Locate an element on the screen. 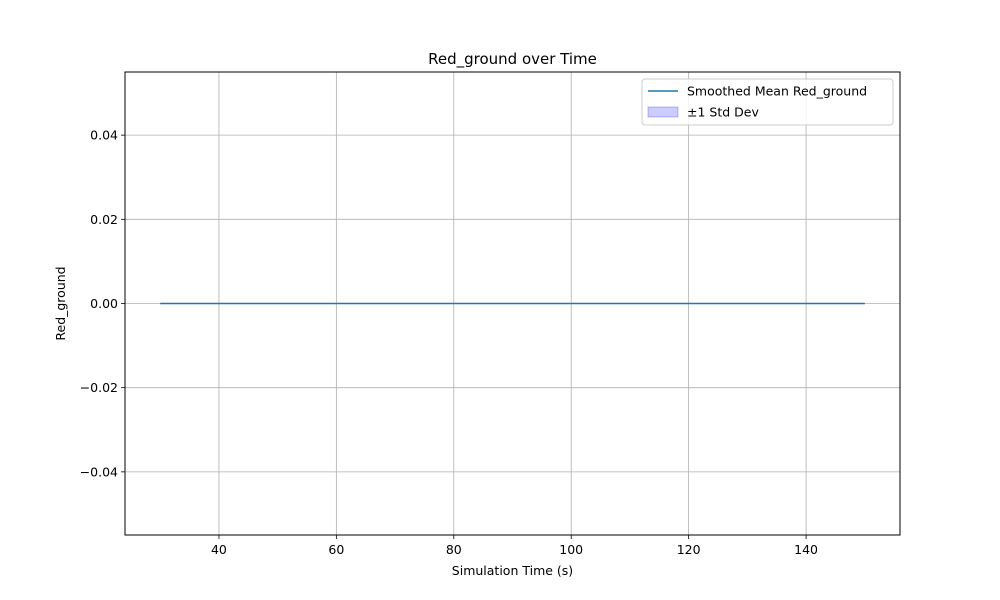 This screenshot has height=600, width=1000. y-tick-label: 0.00 is located at coordinates (104, 303).